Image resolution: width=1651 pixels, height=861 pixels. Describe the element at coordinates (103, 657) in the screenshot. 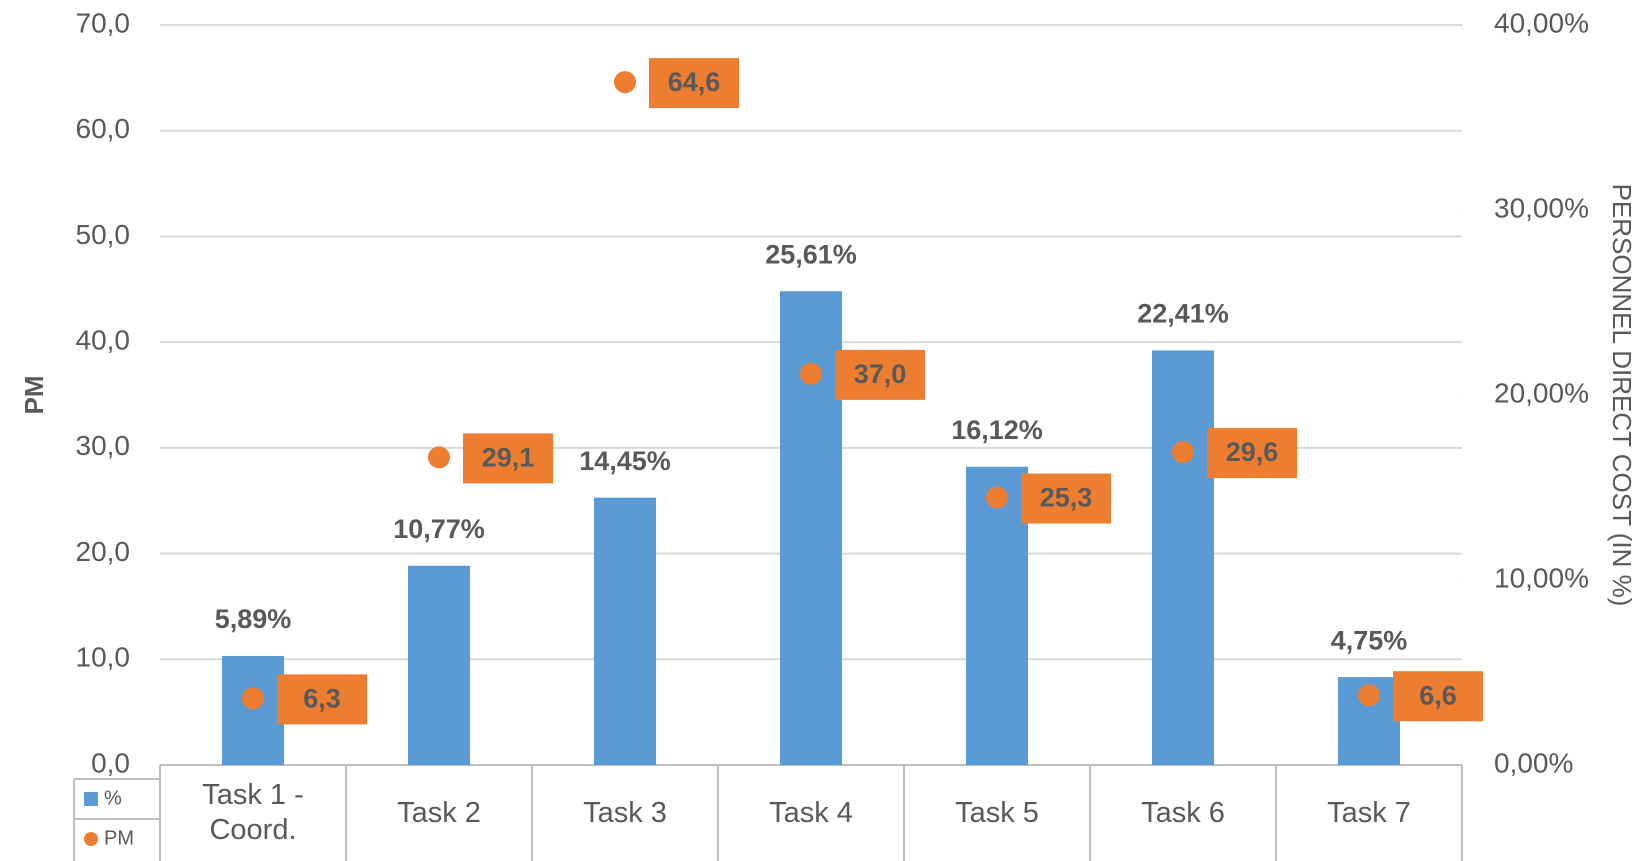

I see `y-tick-label: 10,0` at that location.